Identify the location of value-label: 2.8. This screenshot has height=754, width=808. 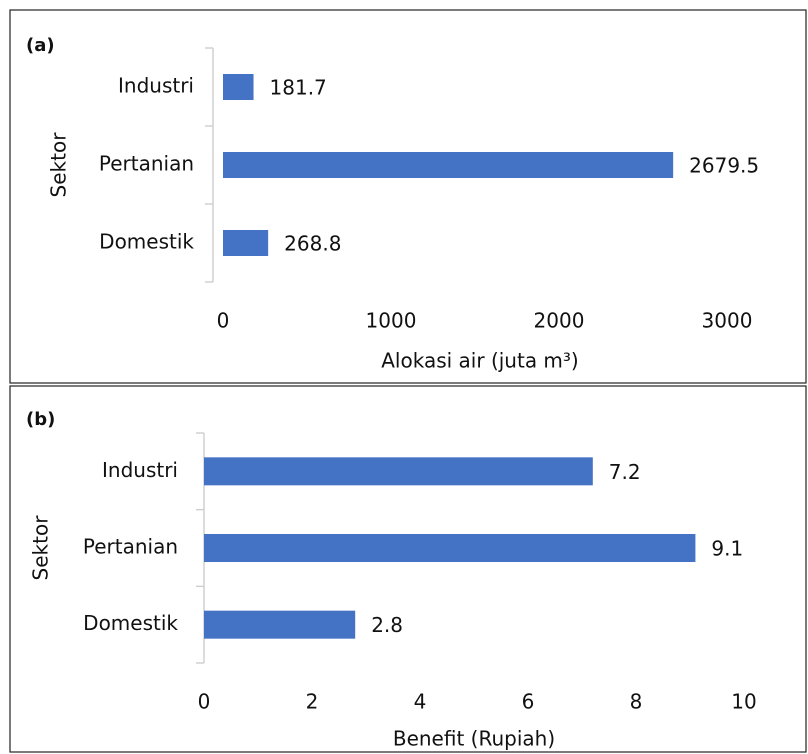
(387, 625).